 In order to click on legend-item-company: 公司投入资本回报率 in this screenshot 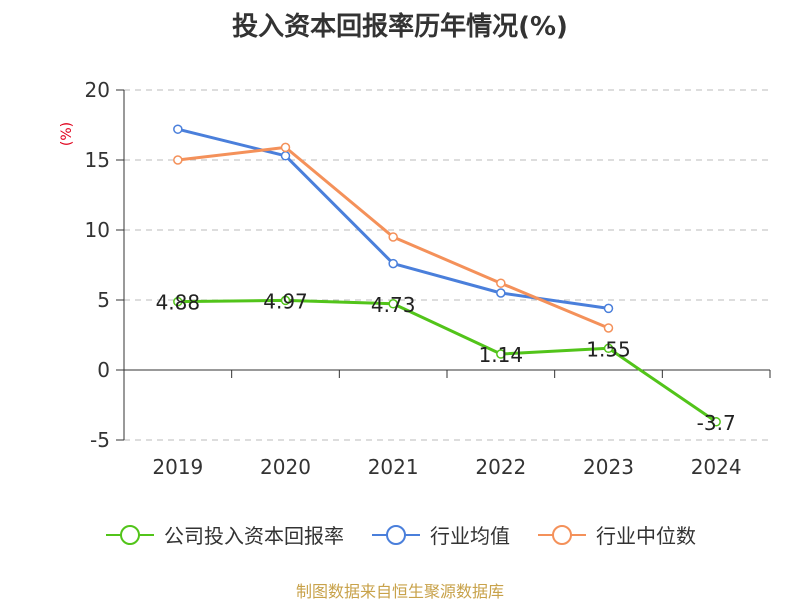, I will do `click(224, 534)`.